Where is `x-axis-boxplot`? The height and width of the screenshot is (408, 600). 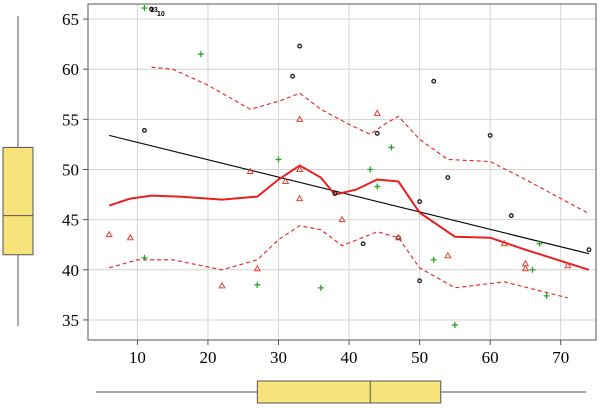
x-axis-boxplot is located at coordinates (341, 392).